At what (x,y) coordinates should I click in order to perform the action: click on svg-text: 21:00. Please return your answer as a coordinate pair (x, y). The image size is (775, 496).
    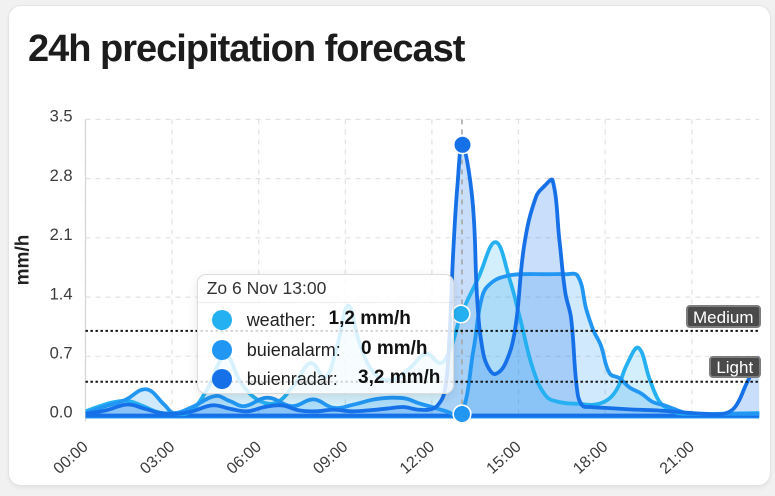
    Looking at the image, I should click on (677, 457).